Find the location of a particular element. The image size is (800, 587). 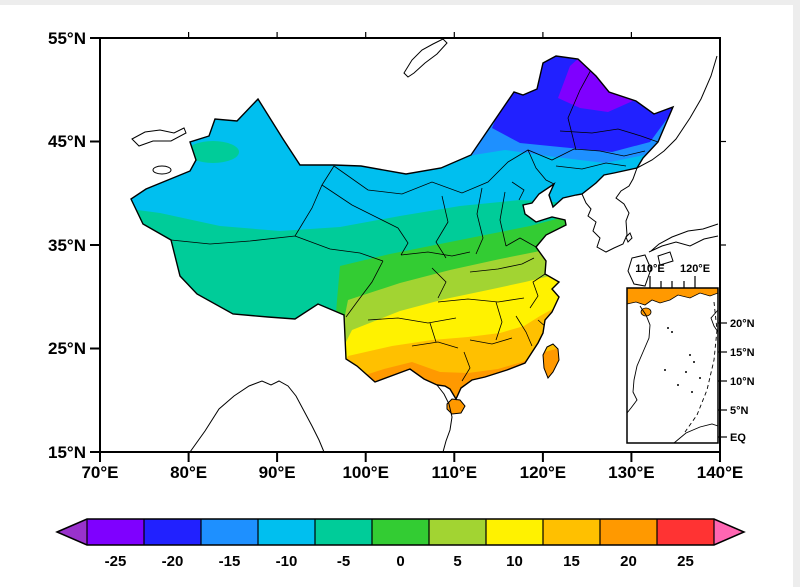

inset-dashed-boundary is located at coordinates (701, 367).